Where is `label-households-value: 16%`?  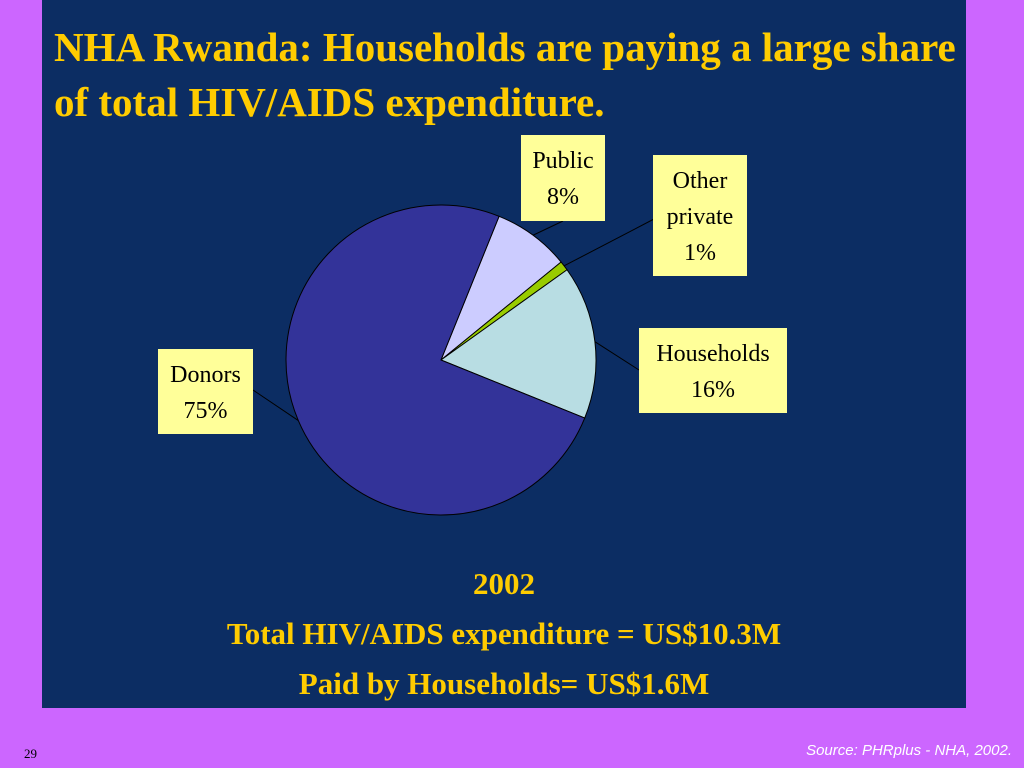
label-households-value: 16% is located at coordinates (713, 390).